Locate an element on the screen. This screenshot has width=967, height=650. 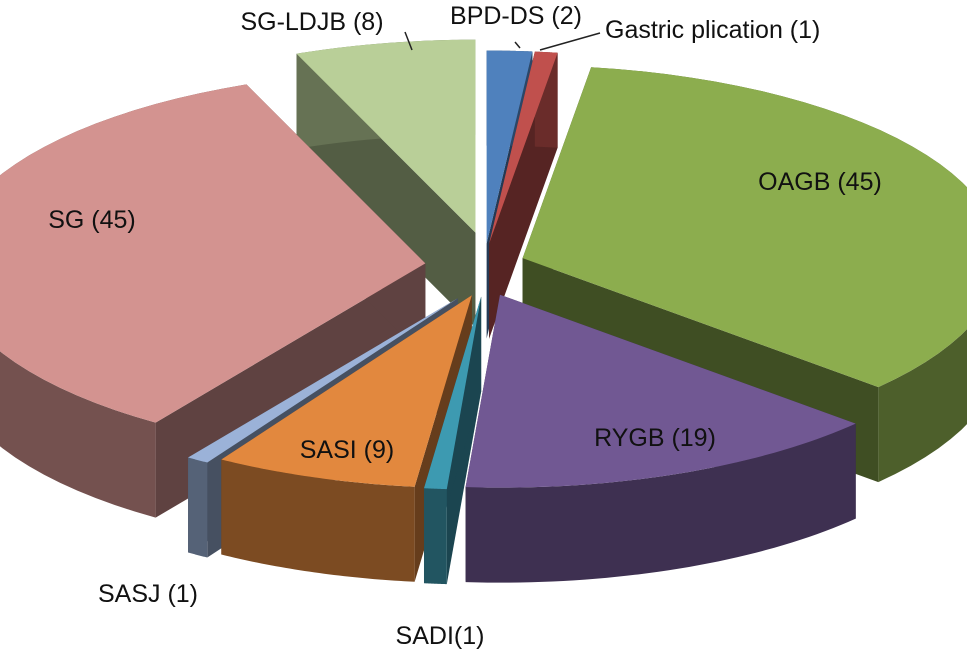
slice-label: SG (45) is located at coordinates (92, 220).